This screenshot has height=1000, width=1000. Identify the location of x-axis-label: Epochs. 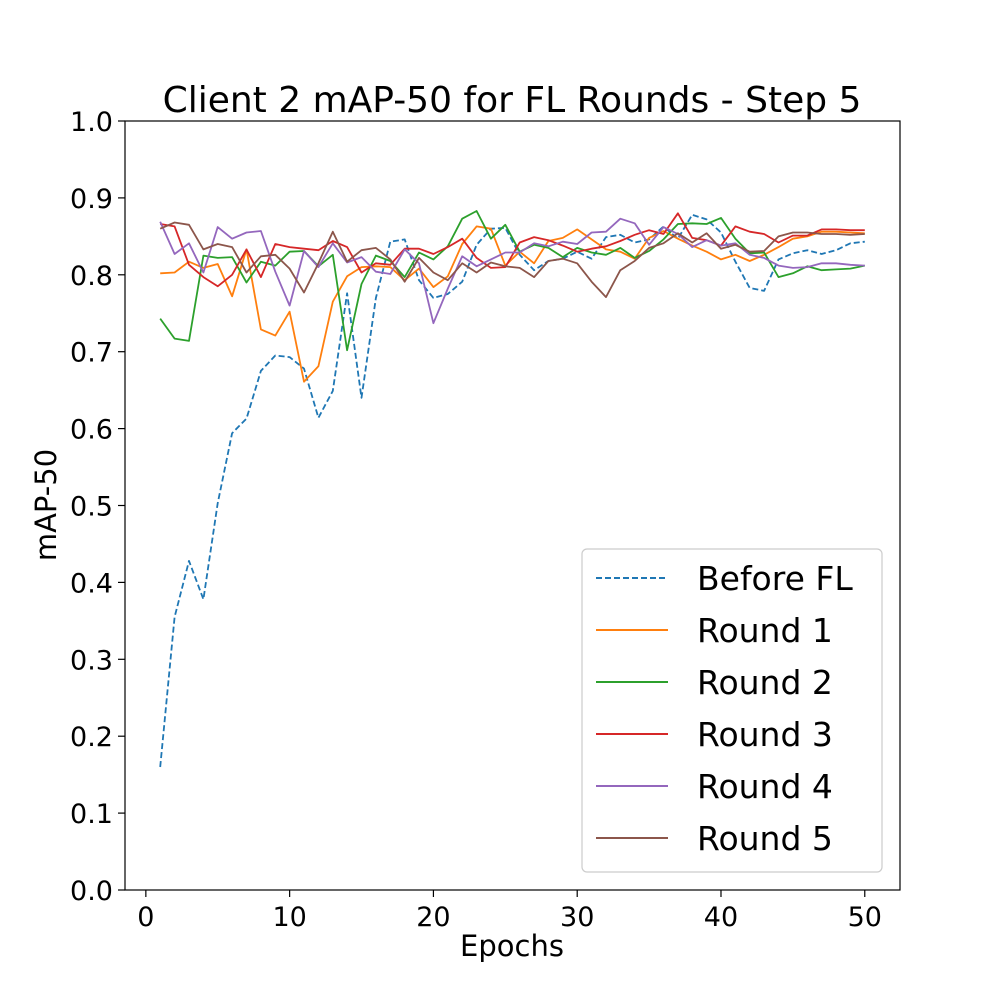
(512, 946).